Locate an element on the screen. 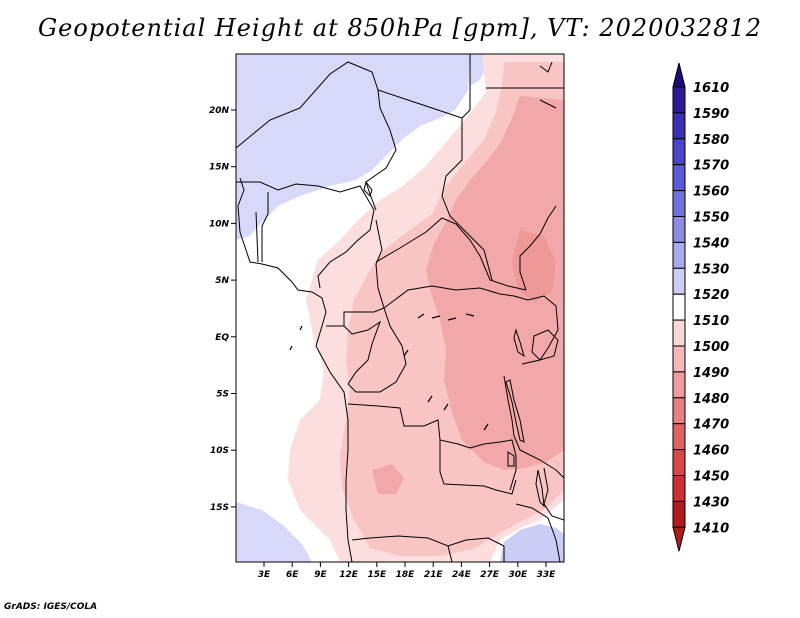  border-nigeria-cameroon is located at coordinates (346, 249).